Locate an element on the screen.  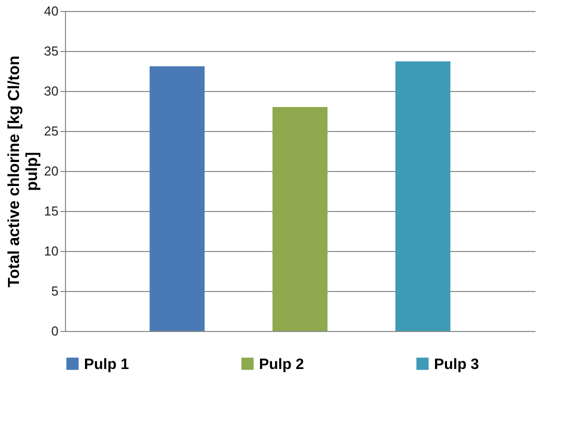
y-tick-label: 30 is located at coordinates (51, 91).